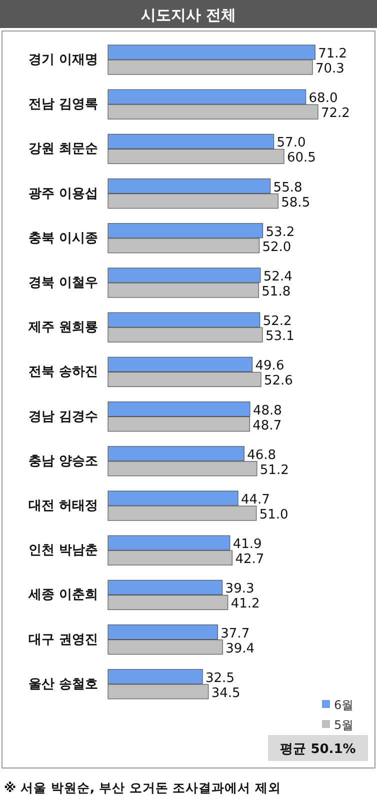 This screenshot has height=801, width=377. Describe the element at coordinates (301, 158) in the screenshot. I see `data-label: 60.5` at that location.